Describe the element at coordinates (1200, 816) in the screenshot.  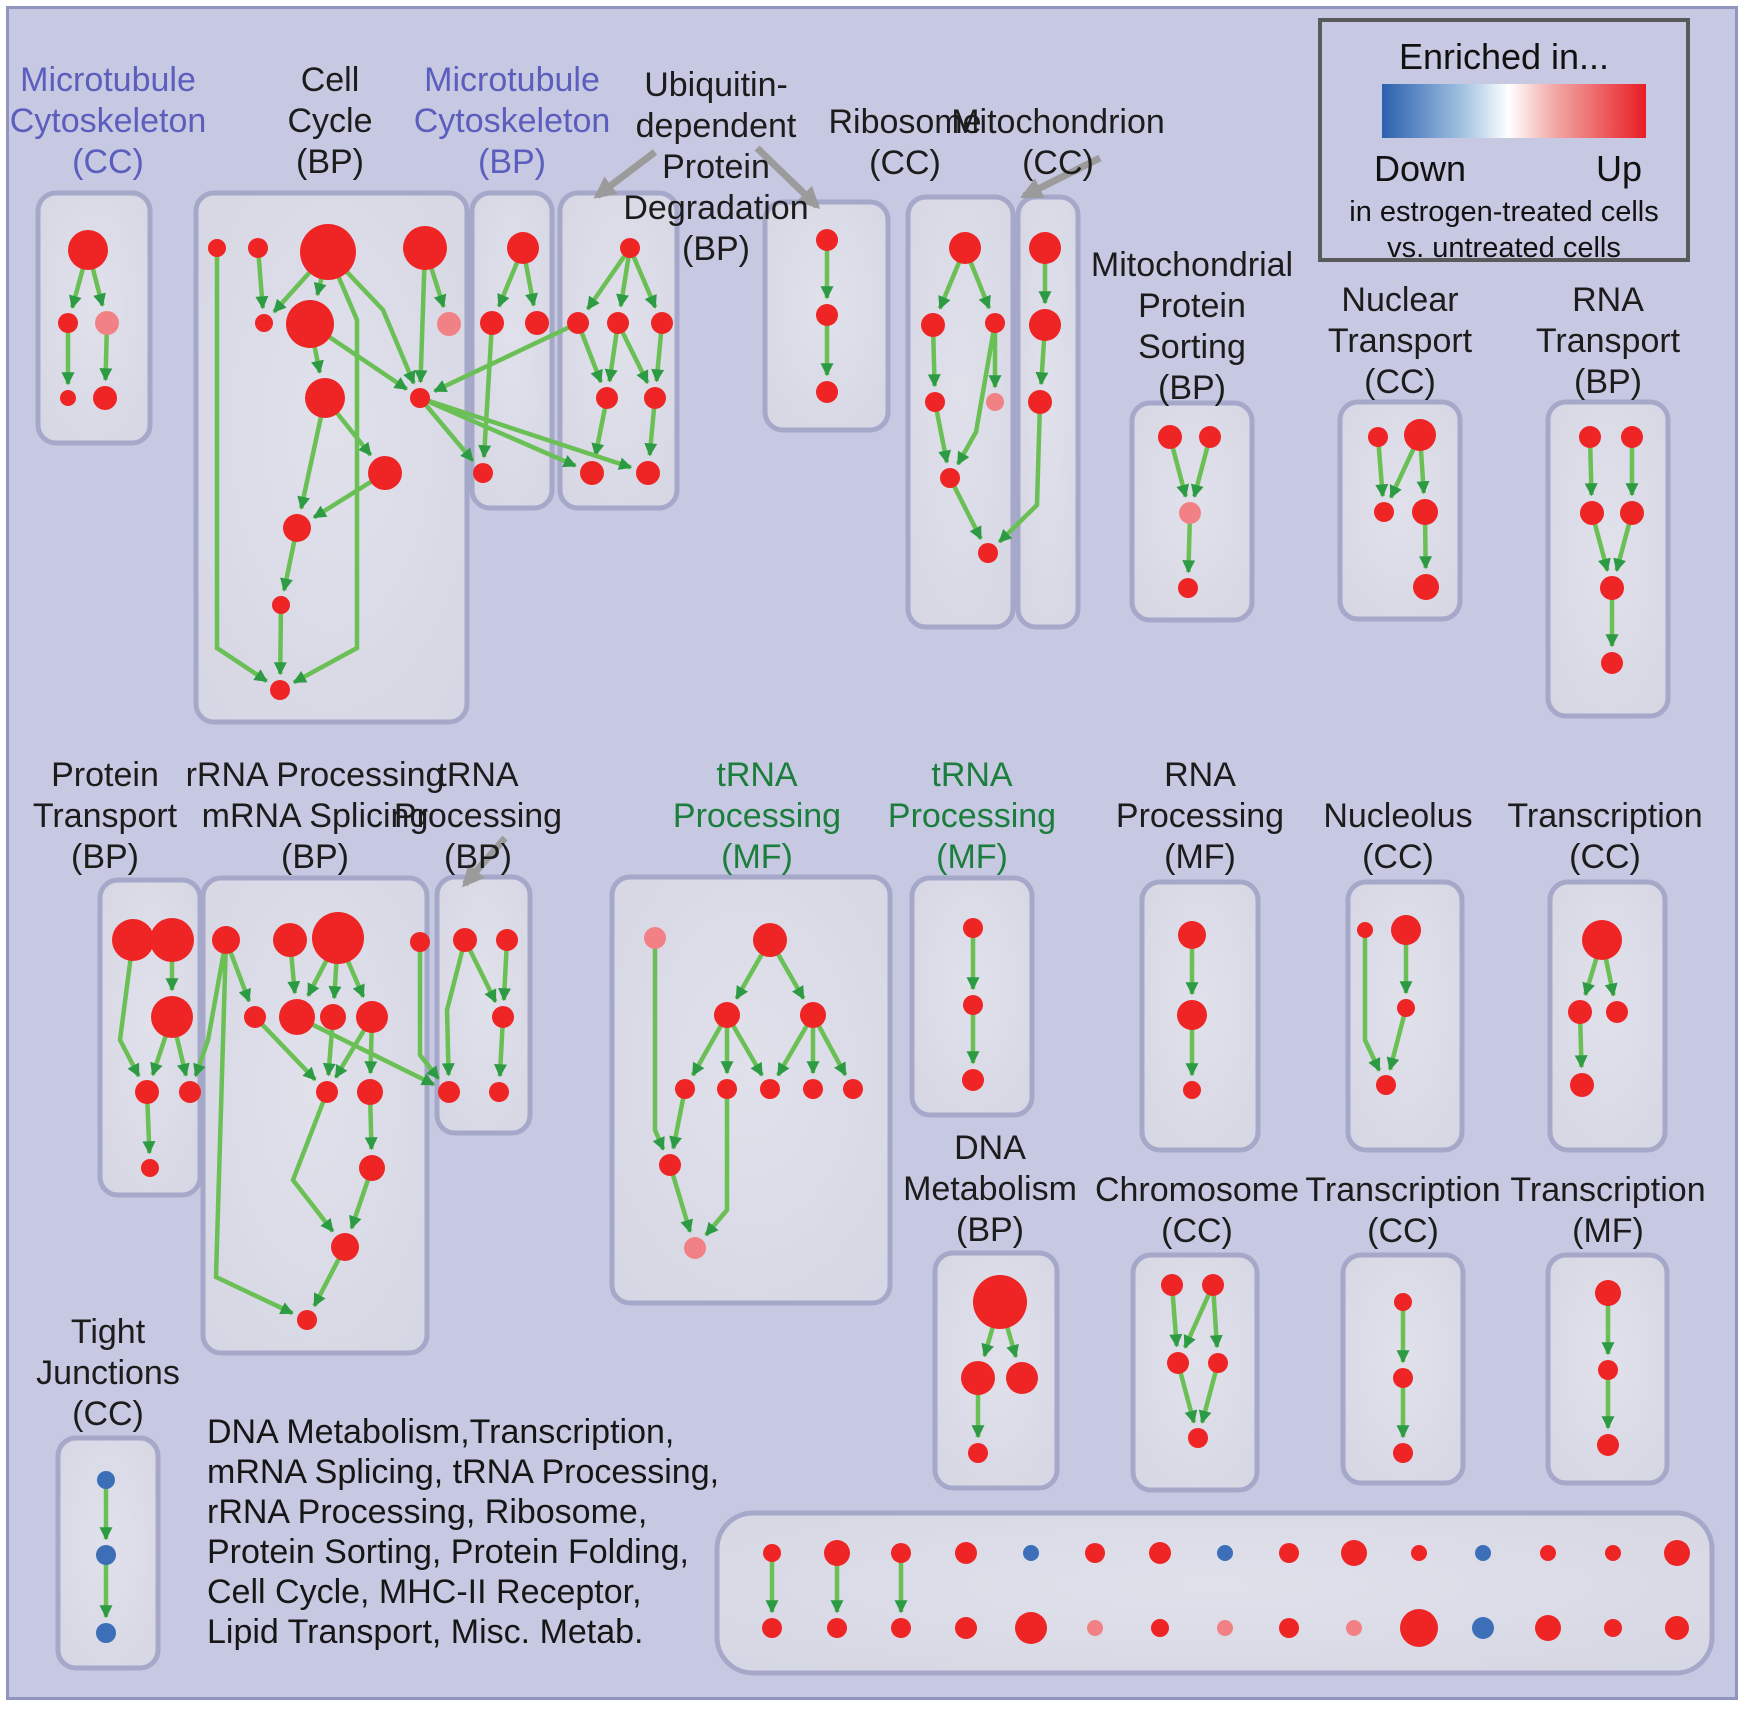
I see `cluster-label-rna-processing-mf: RNA Processing (MF)` at that location.